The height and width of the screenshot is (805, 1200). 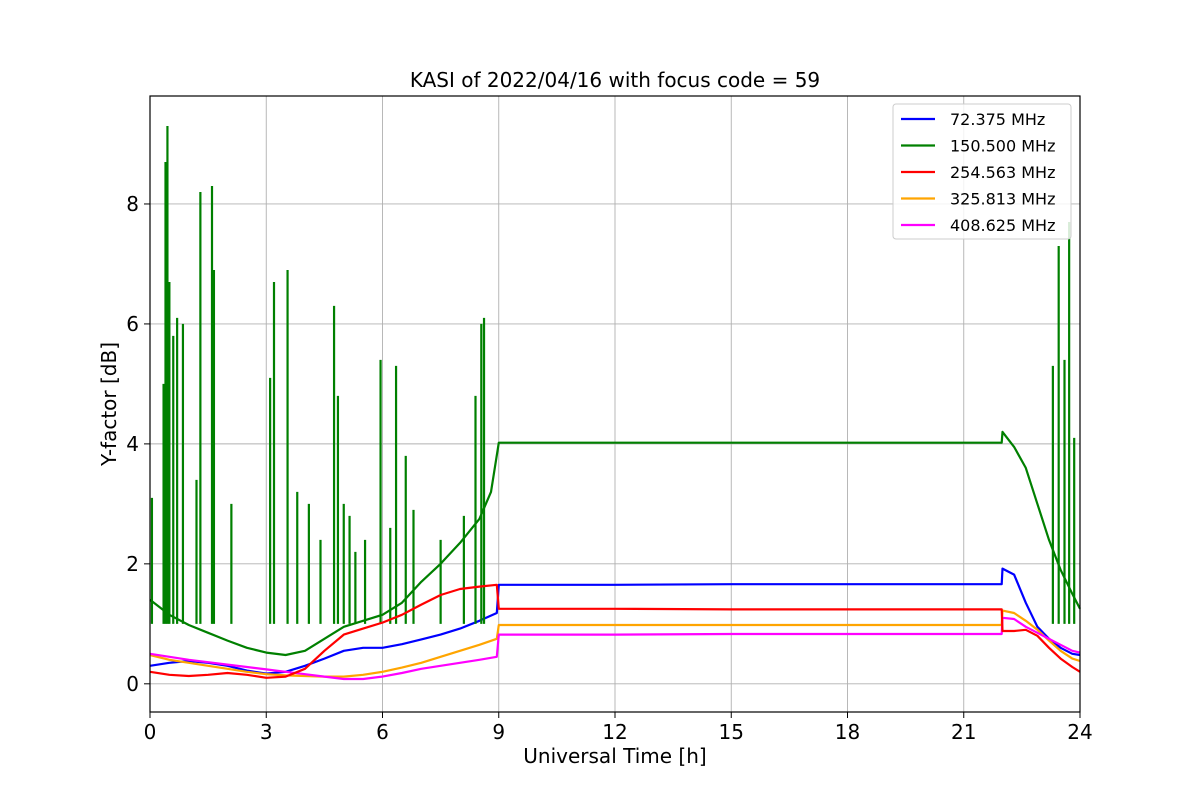 What do you see at coordinates (132, 564) in the screenshot?
I see `y-tick-label: 2` at bounding box center [132, 564].